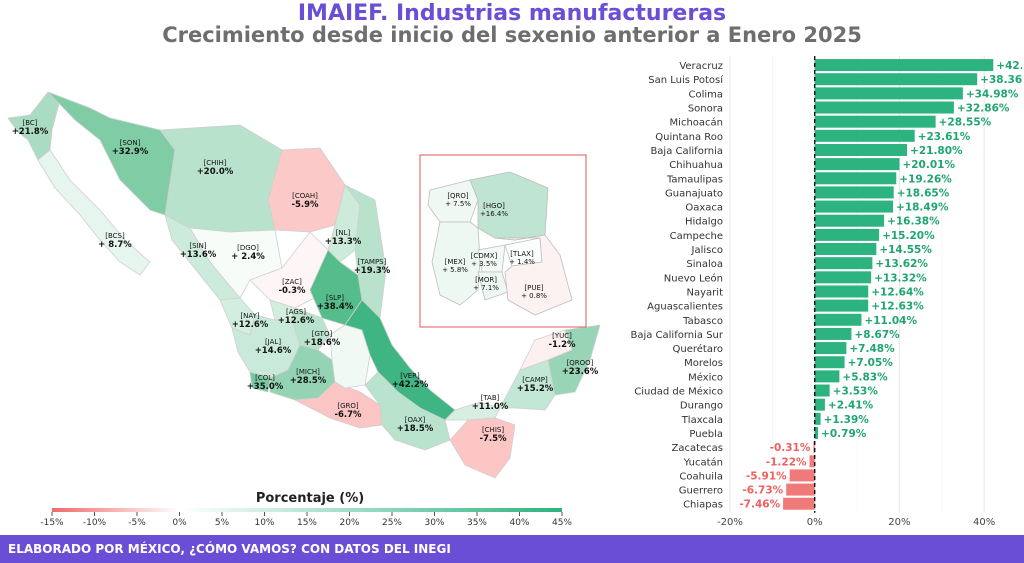 The width and height of the screenshot is (1024, 563). What do you see at coordinates (456, 263) in the screenshot?
I see `inset-shape-mex` at bounding box center [456, 263].